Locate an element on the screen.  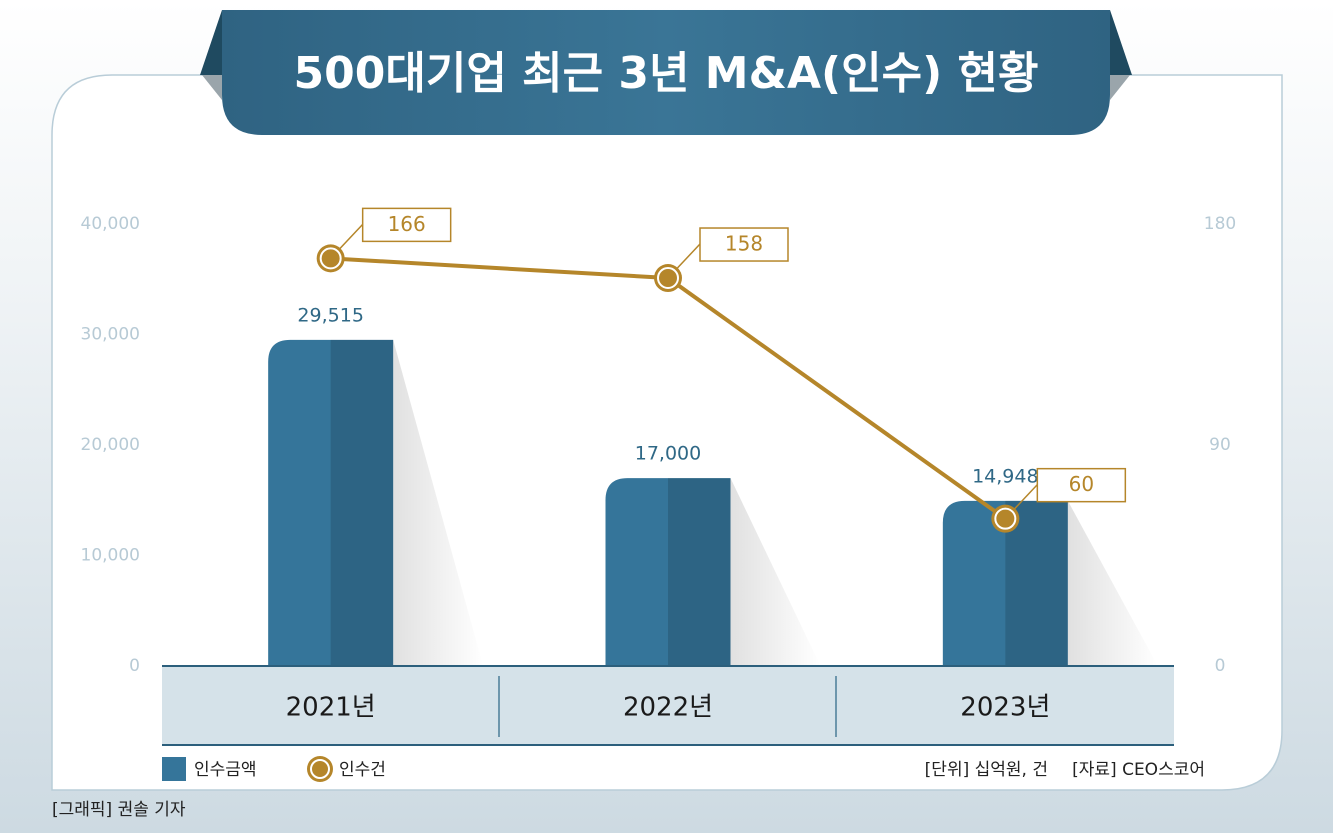
x-tick-label: 2021년 is located at coordinates (331, 708).